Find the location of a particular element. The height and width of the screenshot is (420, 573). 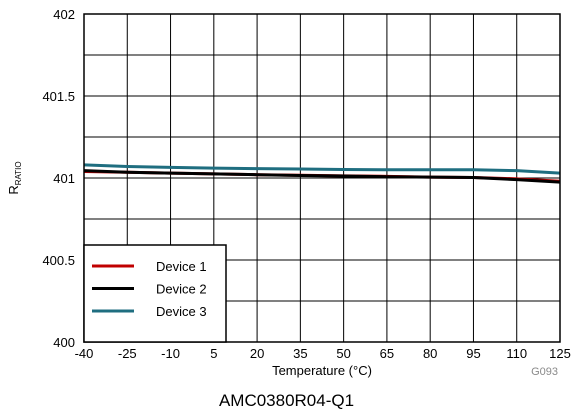

x-tick-label: 5 is located at coordinates (213, 353).